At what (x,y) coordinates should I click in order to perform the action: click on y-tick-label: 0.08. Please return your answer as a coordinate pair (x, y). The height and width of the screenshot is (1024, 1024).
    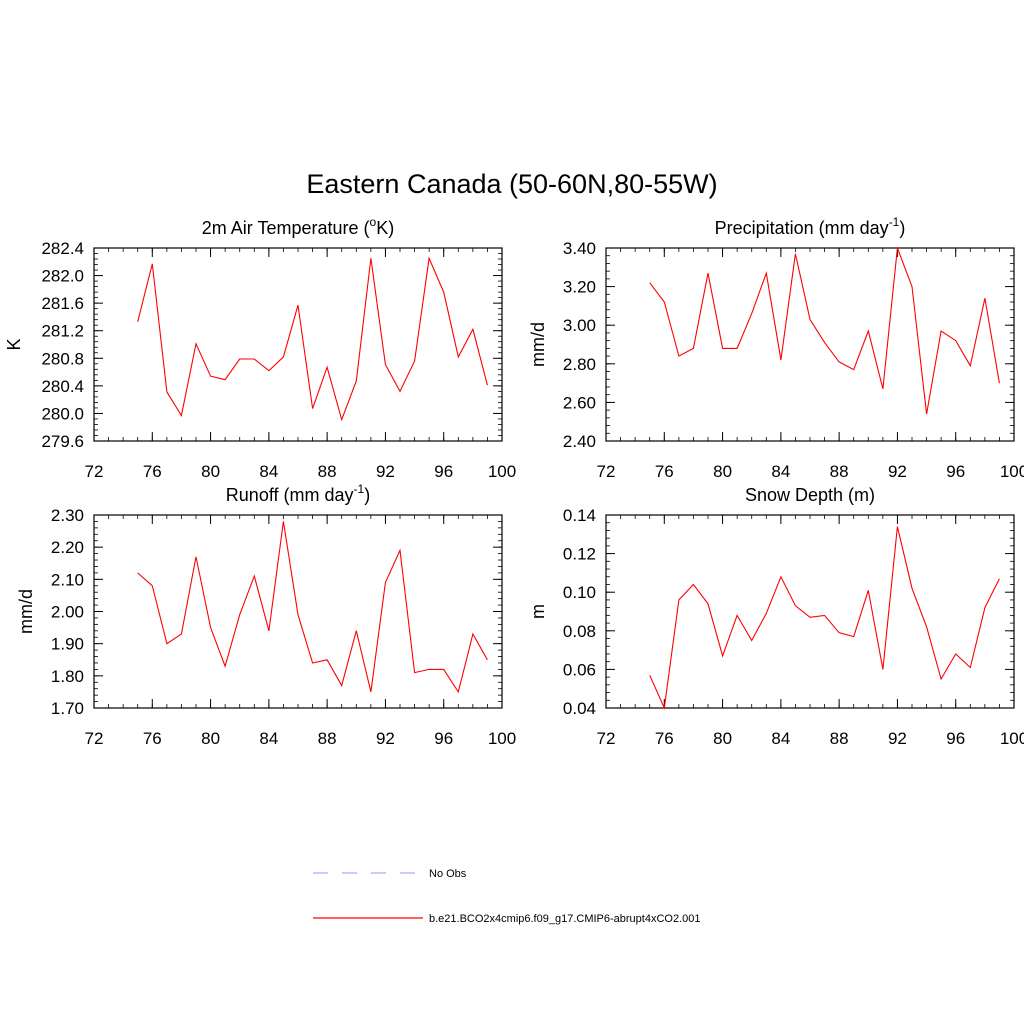
    Looking at the image, I should click on (579, 631).